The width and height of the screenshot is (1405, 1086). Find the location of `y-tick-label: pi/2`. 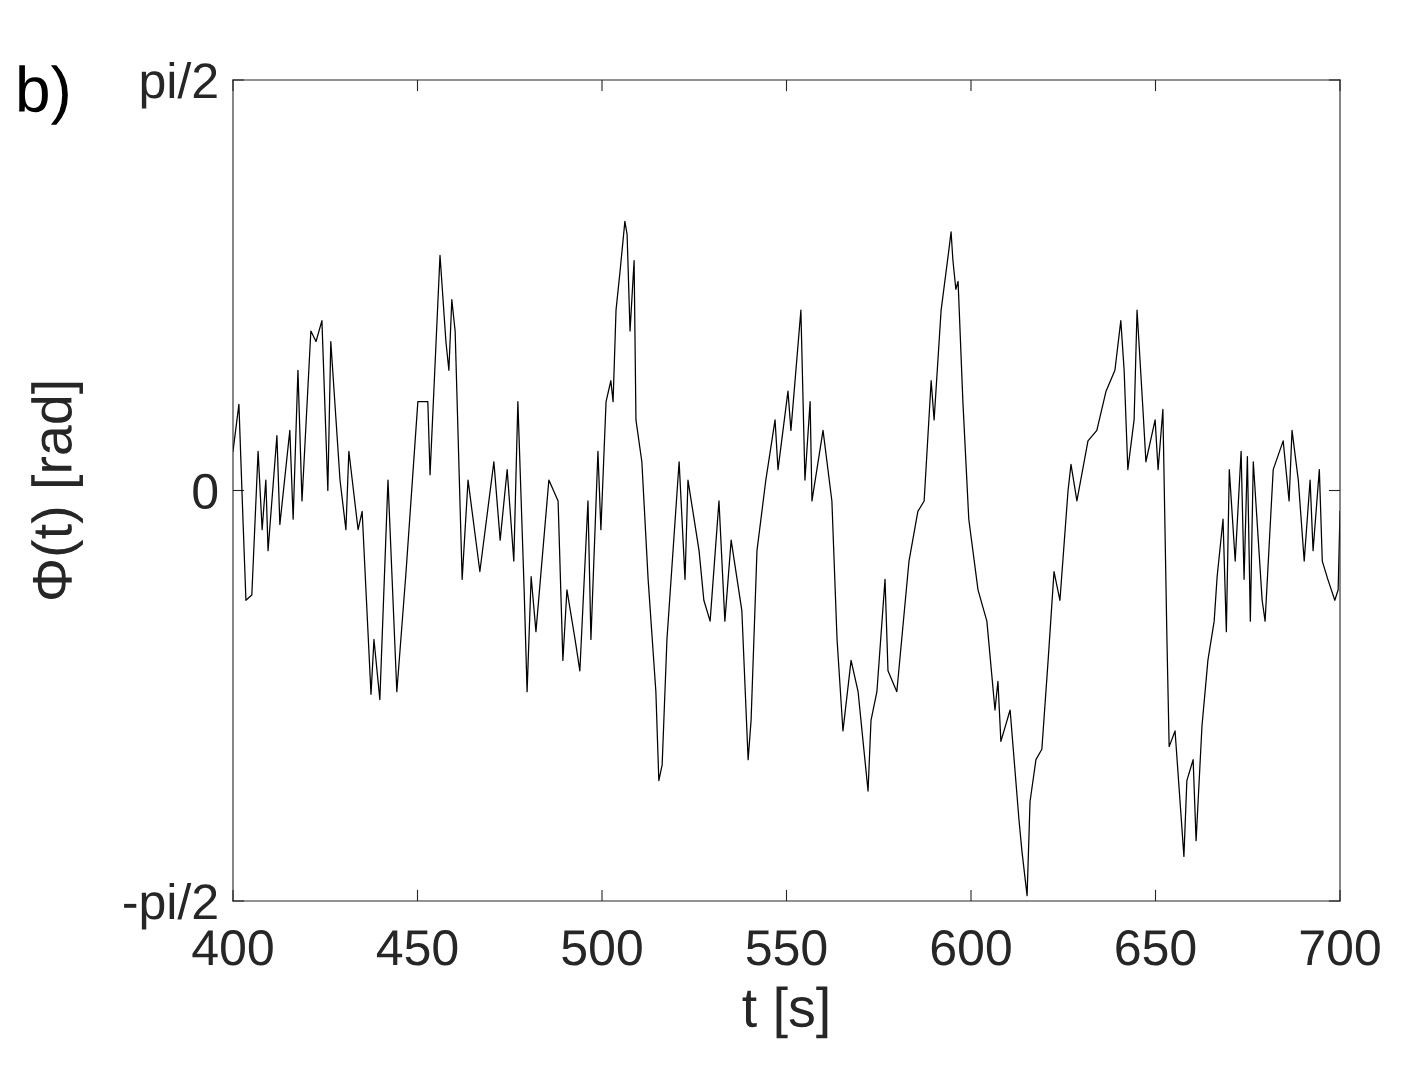

y-tick-label: pi/2 is located at coordinates (179, 85).